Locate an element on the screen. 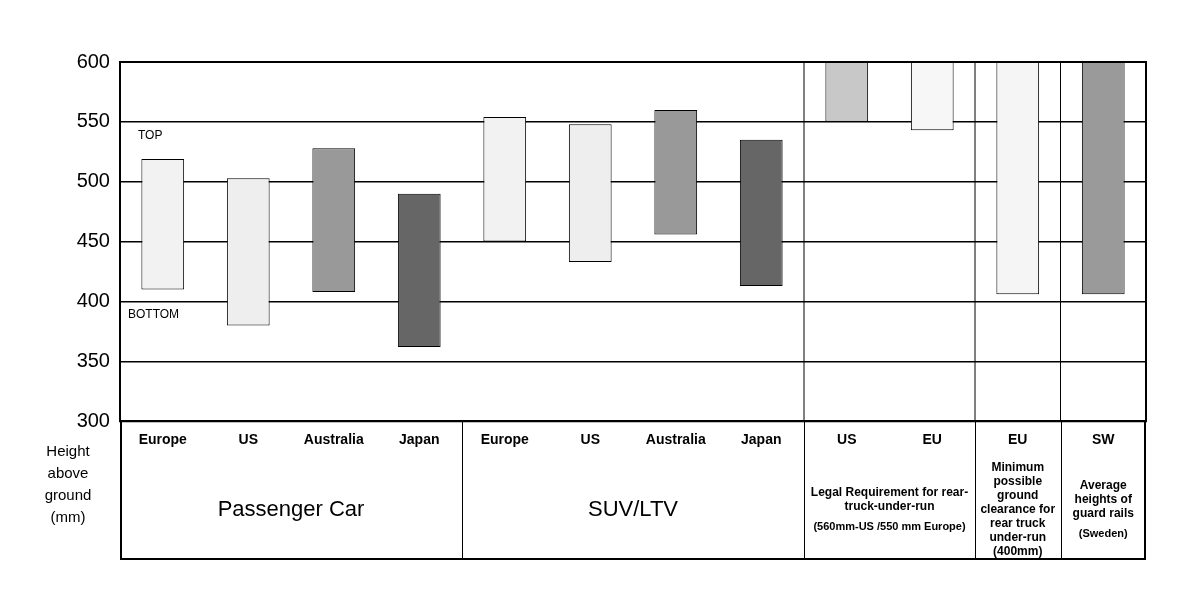 Image resolution: width=1196 pixels, height=592 pixels. text: SUV/LTV is located at coordinates (633, 509).